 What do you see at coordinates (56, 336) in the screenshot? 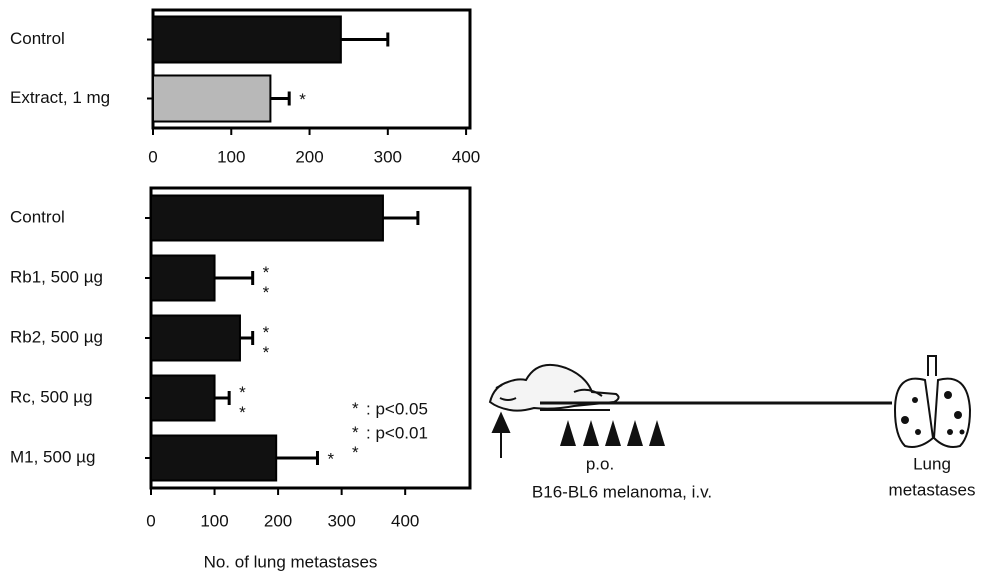
I see `y-tick-label: Rb2, 500 µg` at bounding box center [56, 336].